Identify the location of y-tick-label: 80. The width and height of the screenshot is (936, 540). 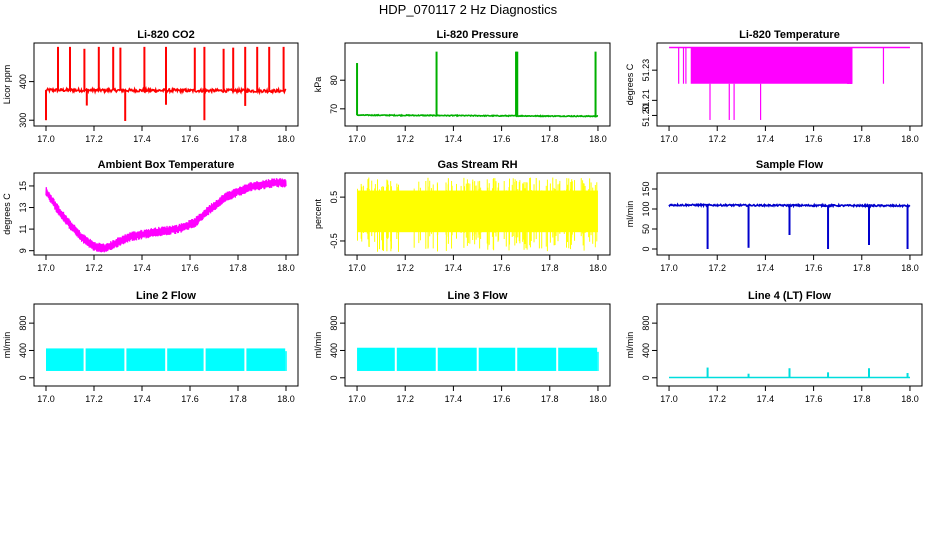
(334, 80).